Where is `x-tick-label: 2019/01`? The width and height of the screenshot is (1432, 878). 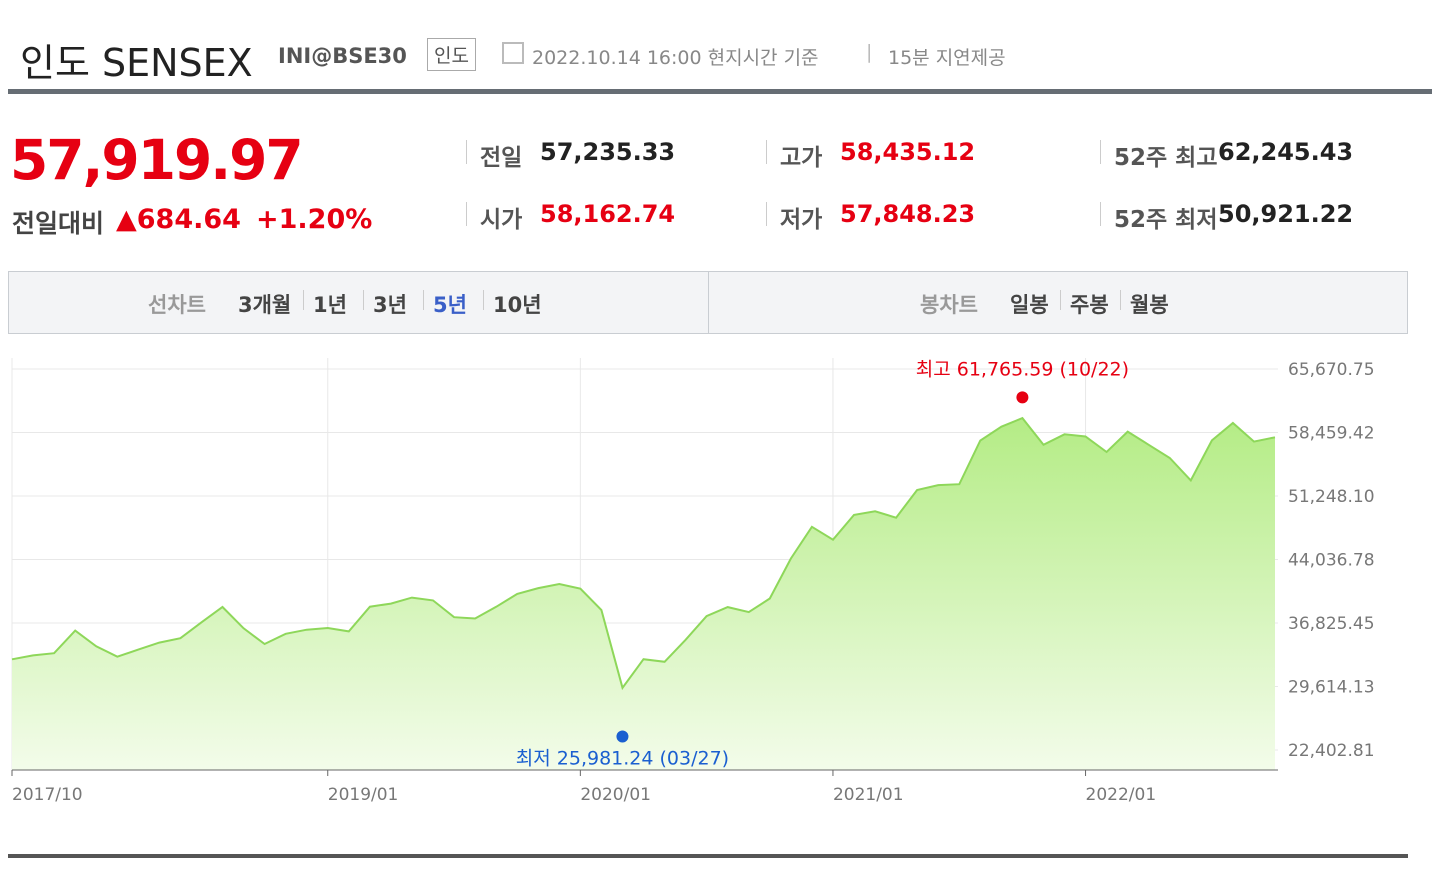
x-tick-label: 2019/01 is located at coordinates (363, 795).